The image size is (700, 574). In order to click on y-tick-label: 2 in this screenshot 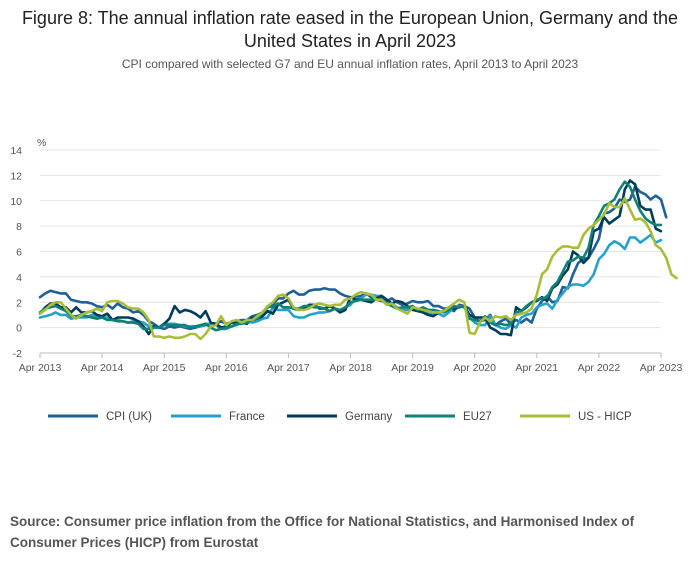, I will do `click(19, 303)`.